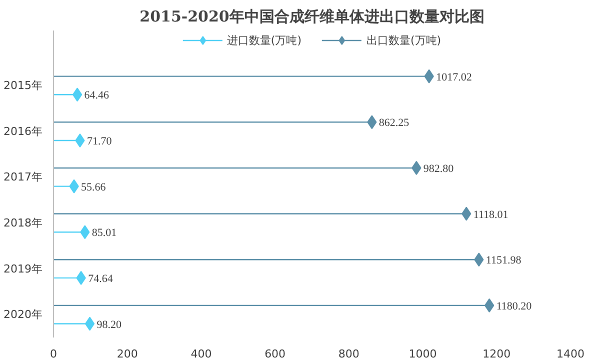 This screenshot has height=364, width=606. Describe the element at coordinates (201, 354) in the screenshot. I see `x-tick-label: 400` at that location.